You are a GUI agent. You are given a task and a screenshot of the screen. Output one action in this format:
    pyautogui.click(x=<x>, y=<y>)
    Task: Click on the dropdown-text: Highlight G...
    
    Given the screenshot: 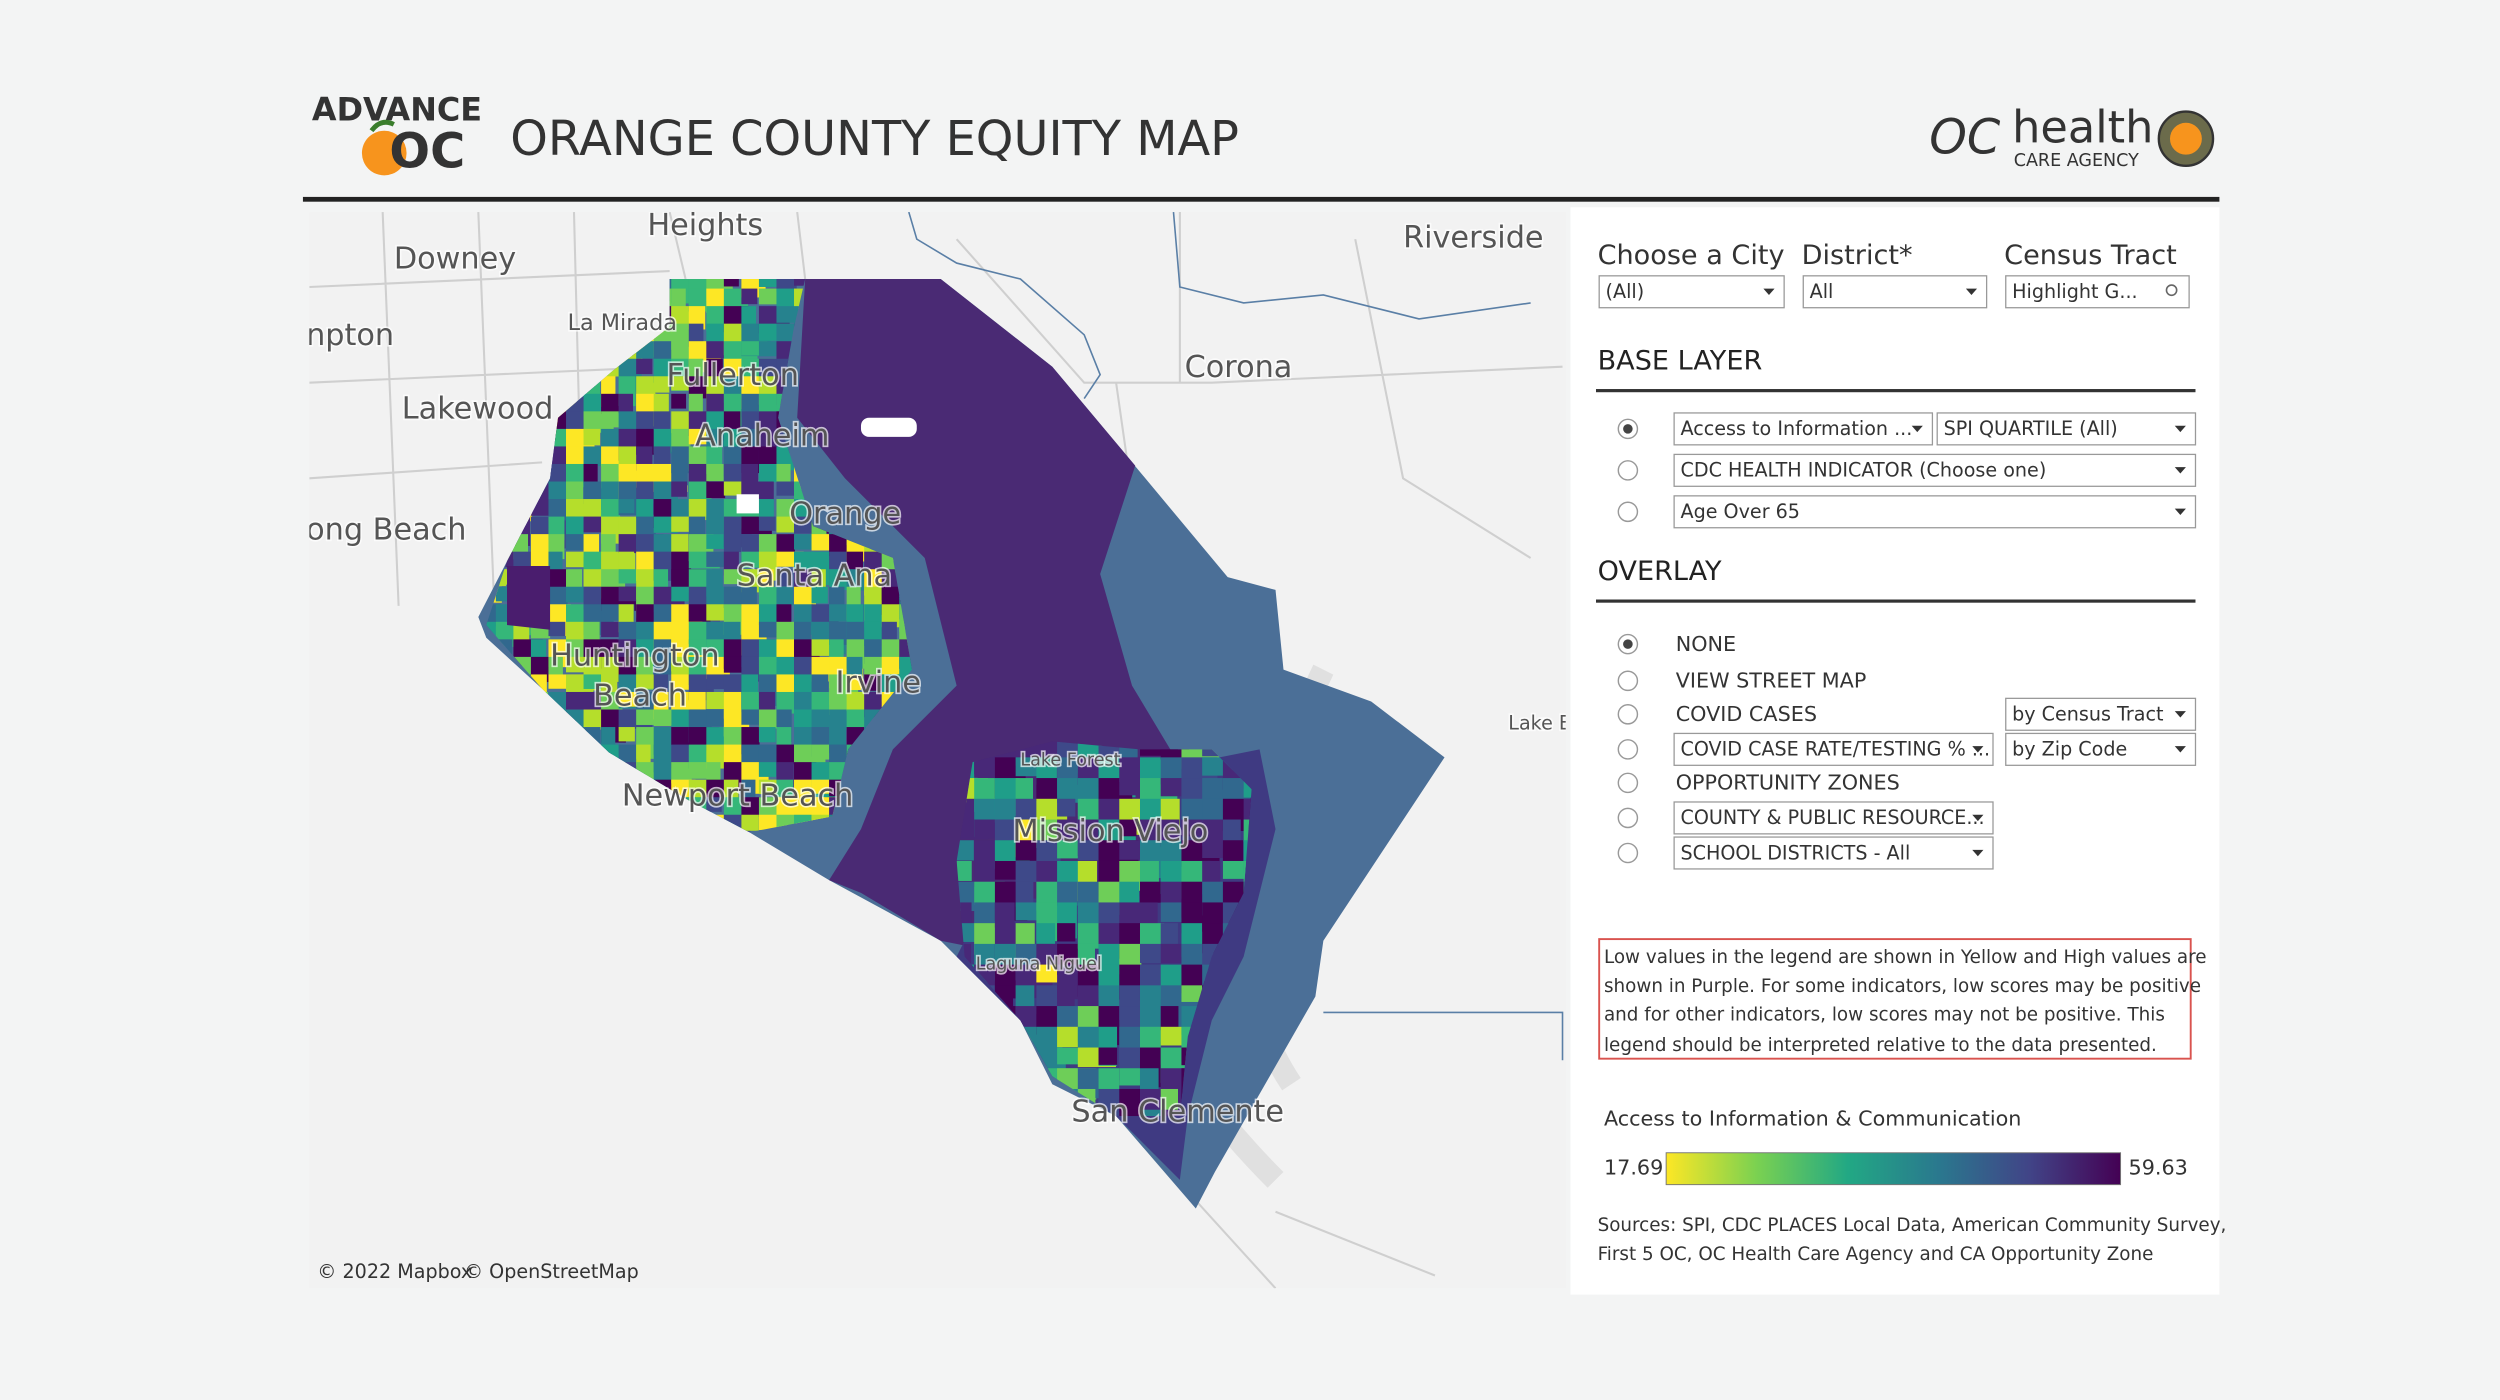 What is the action you would take?
    pyautogui.click(x=2074, y=291)
    